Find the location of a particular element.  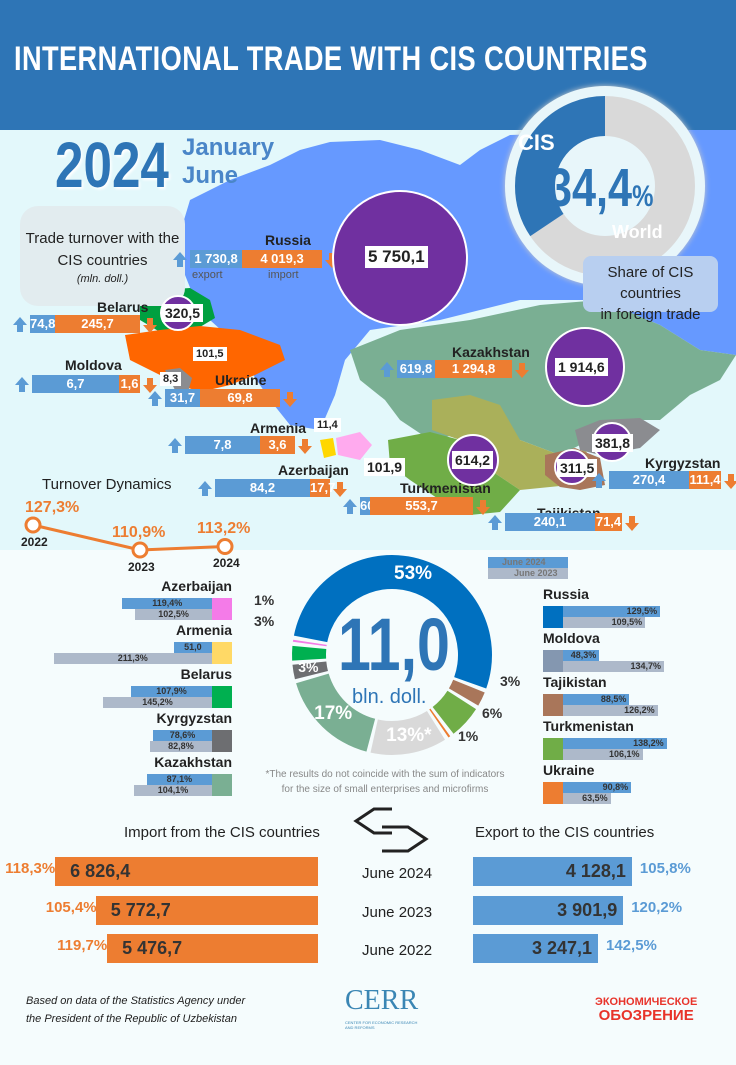

export-bar: 1 730,8 is located at coordinates (216, 259).